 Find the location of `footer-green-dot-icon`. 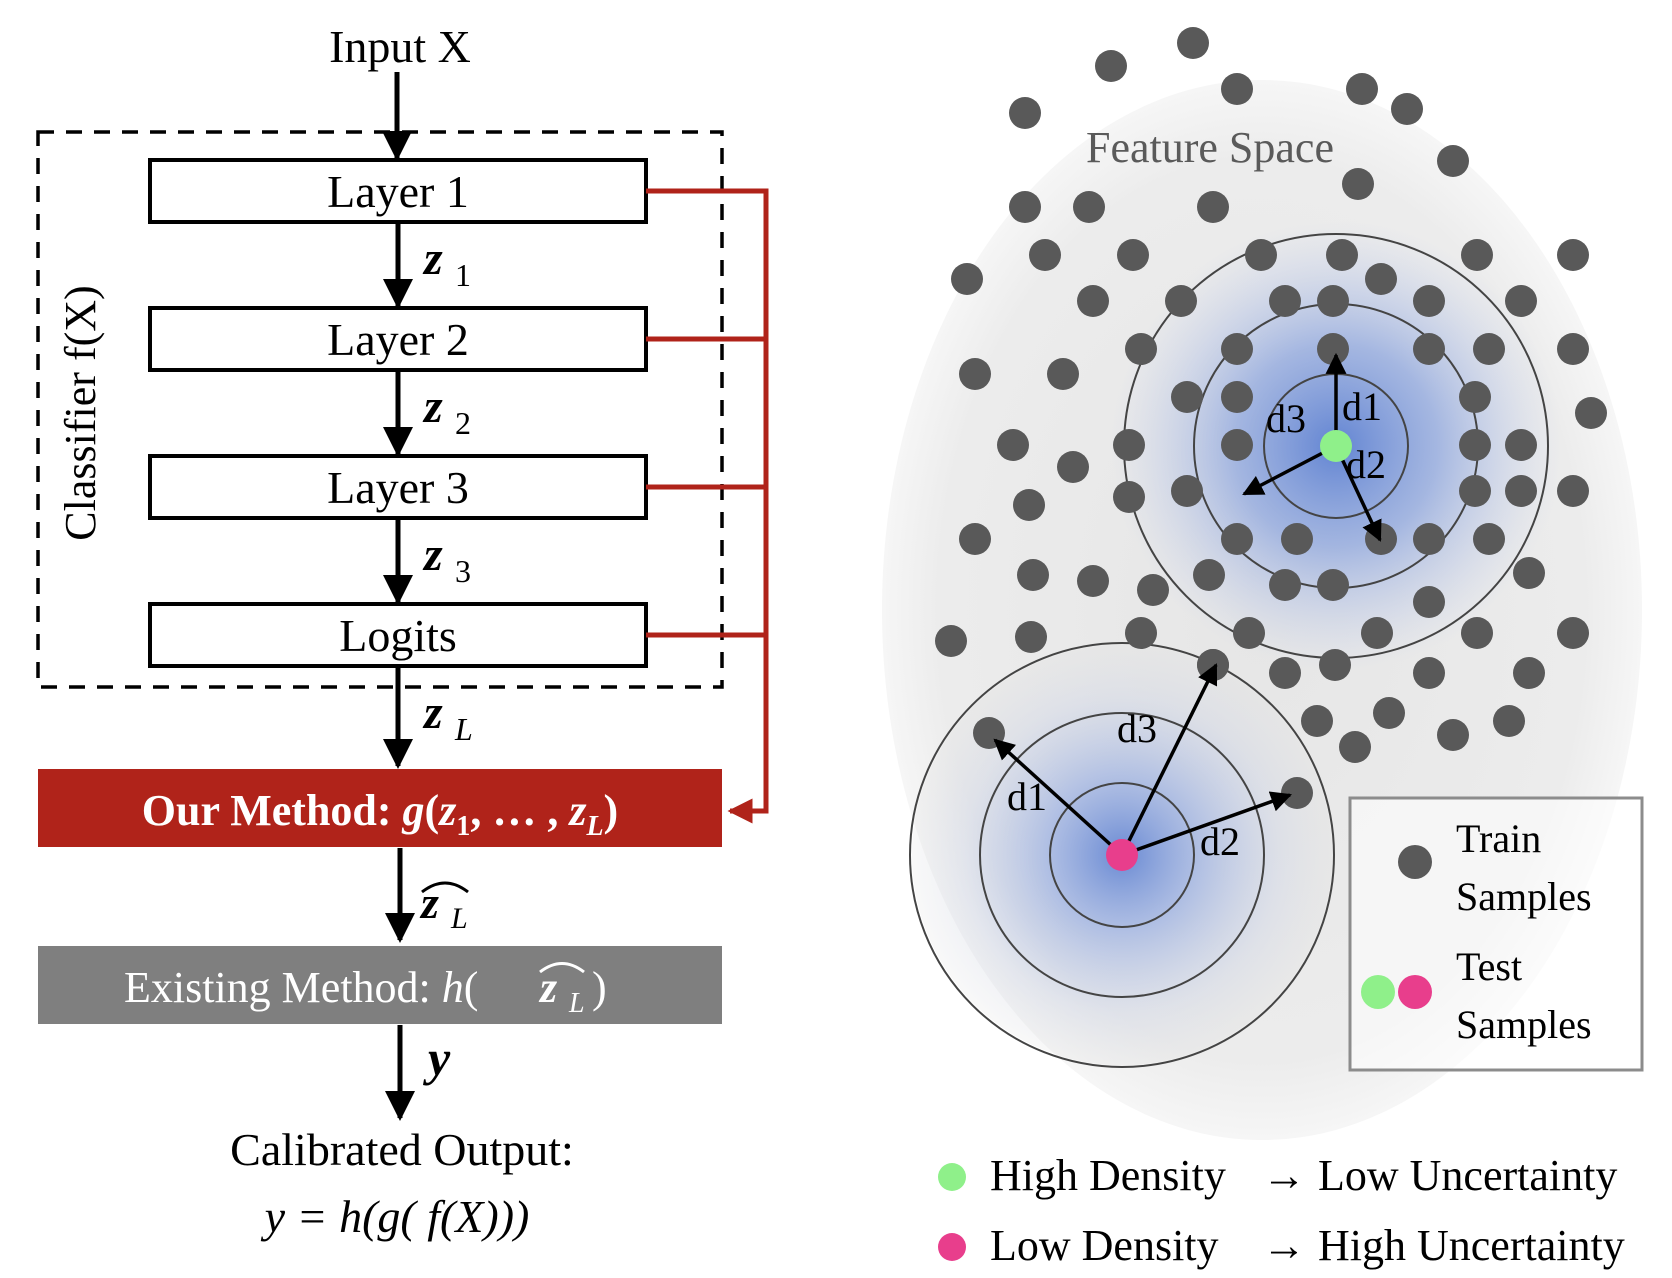

footer-green-dot-icon is located at coordinates (952, 1177).